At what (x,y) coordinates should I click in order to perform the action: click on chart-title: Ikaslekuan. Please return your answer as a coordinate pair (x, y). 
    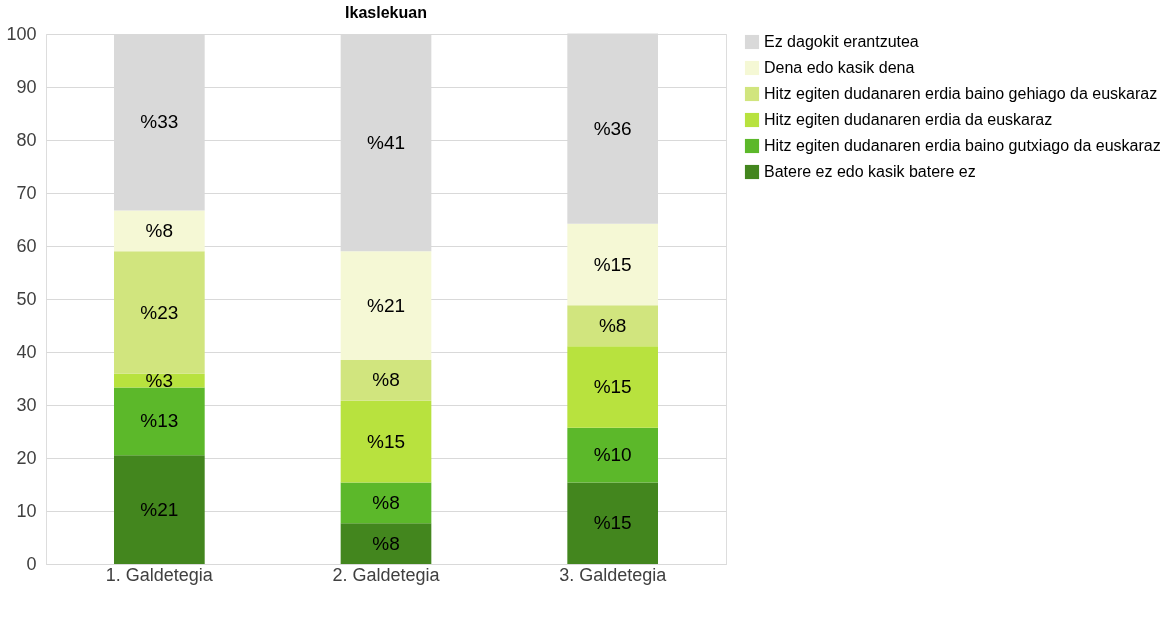
    Looking at the image, I should click on (386, 12).